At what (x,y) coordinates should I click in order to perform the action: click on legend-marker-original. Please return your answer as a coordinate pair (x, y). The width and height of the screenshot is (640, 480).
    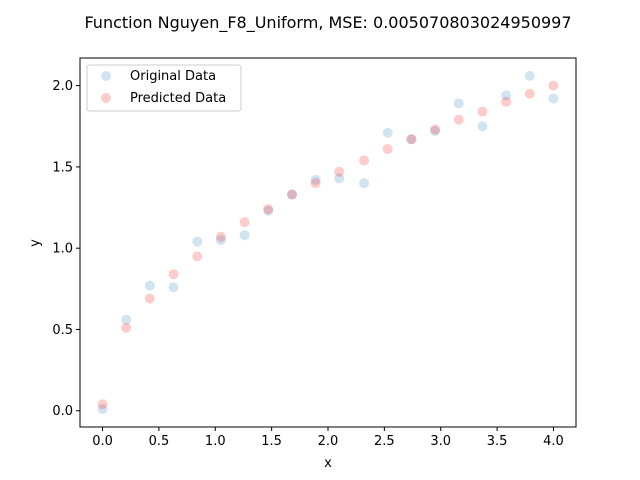
    Looking at the image, I should click on (106, 76).